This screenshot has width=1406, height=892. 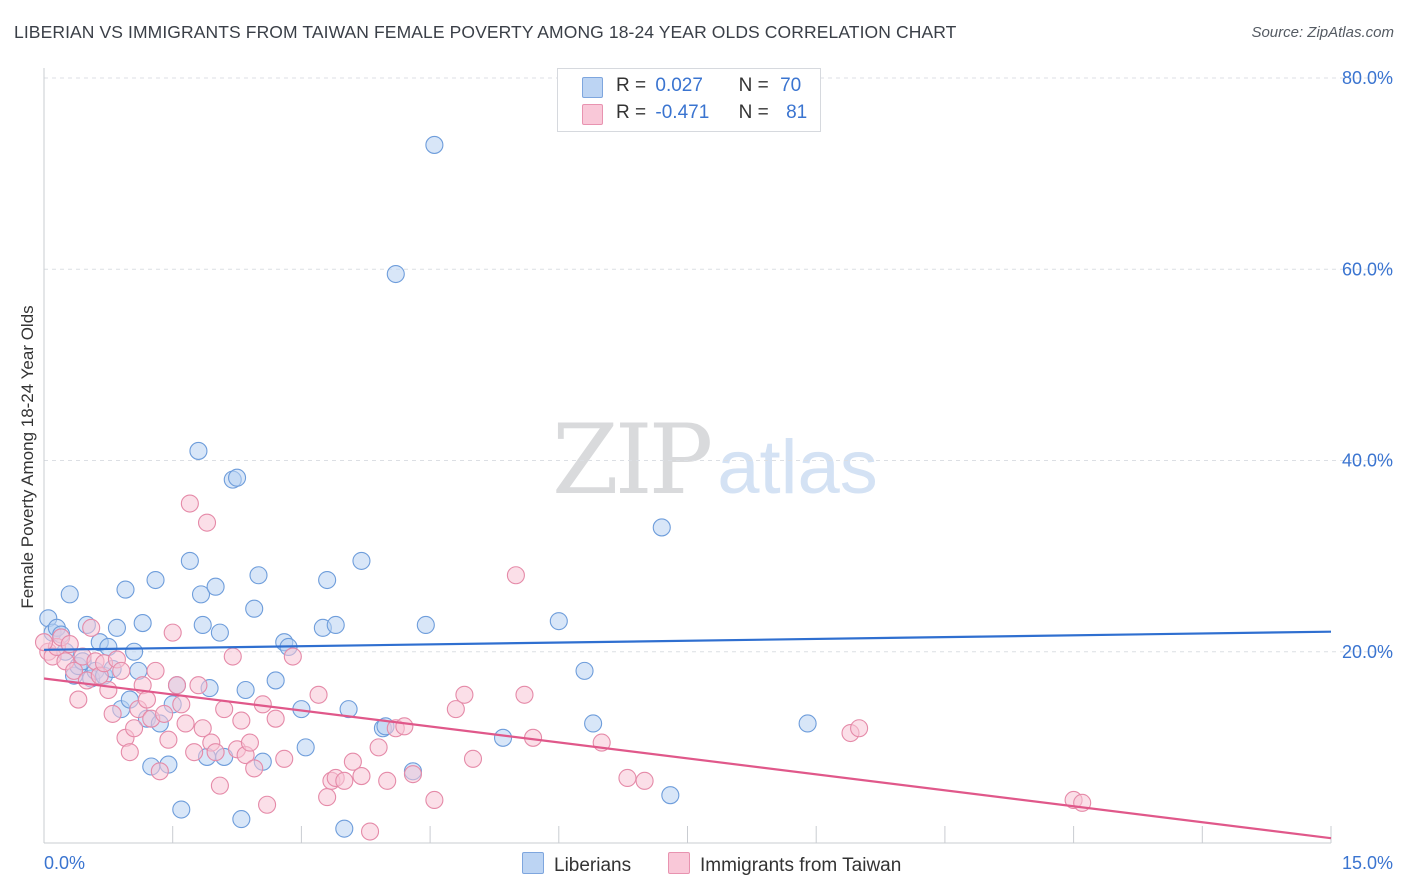 What do you see at coordinates (1367, 652) in the screenshot?
I see `y-tick-label: 20.0%` at bounding box center [1367, 652].